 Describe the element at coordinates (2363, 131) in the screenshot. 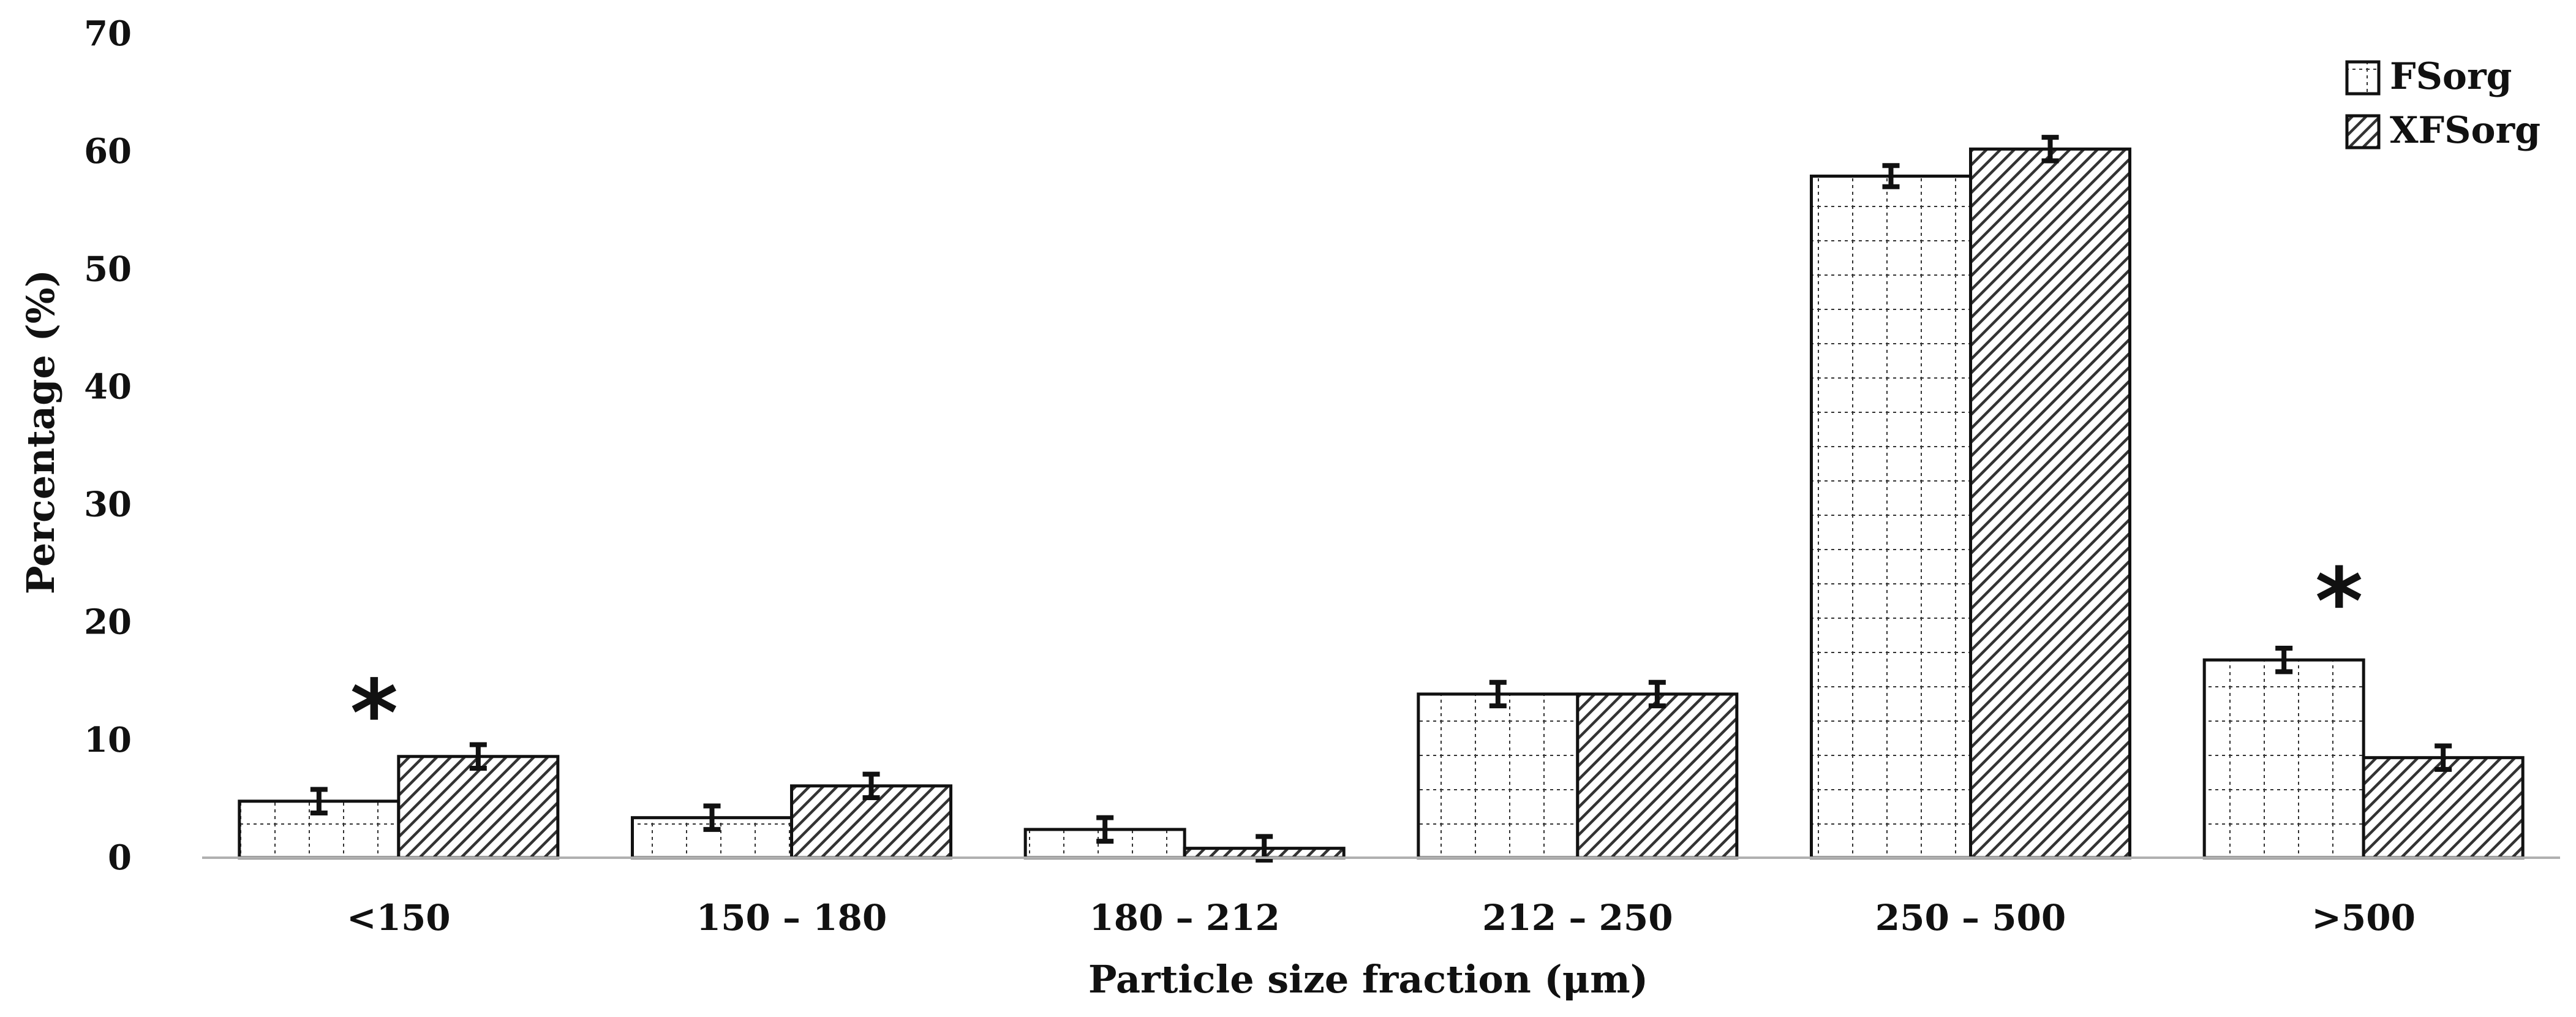

I see `legend-swatch-xfsorg` at that location.